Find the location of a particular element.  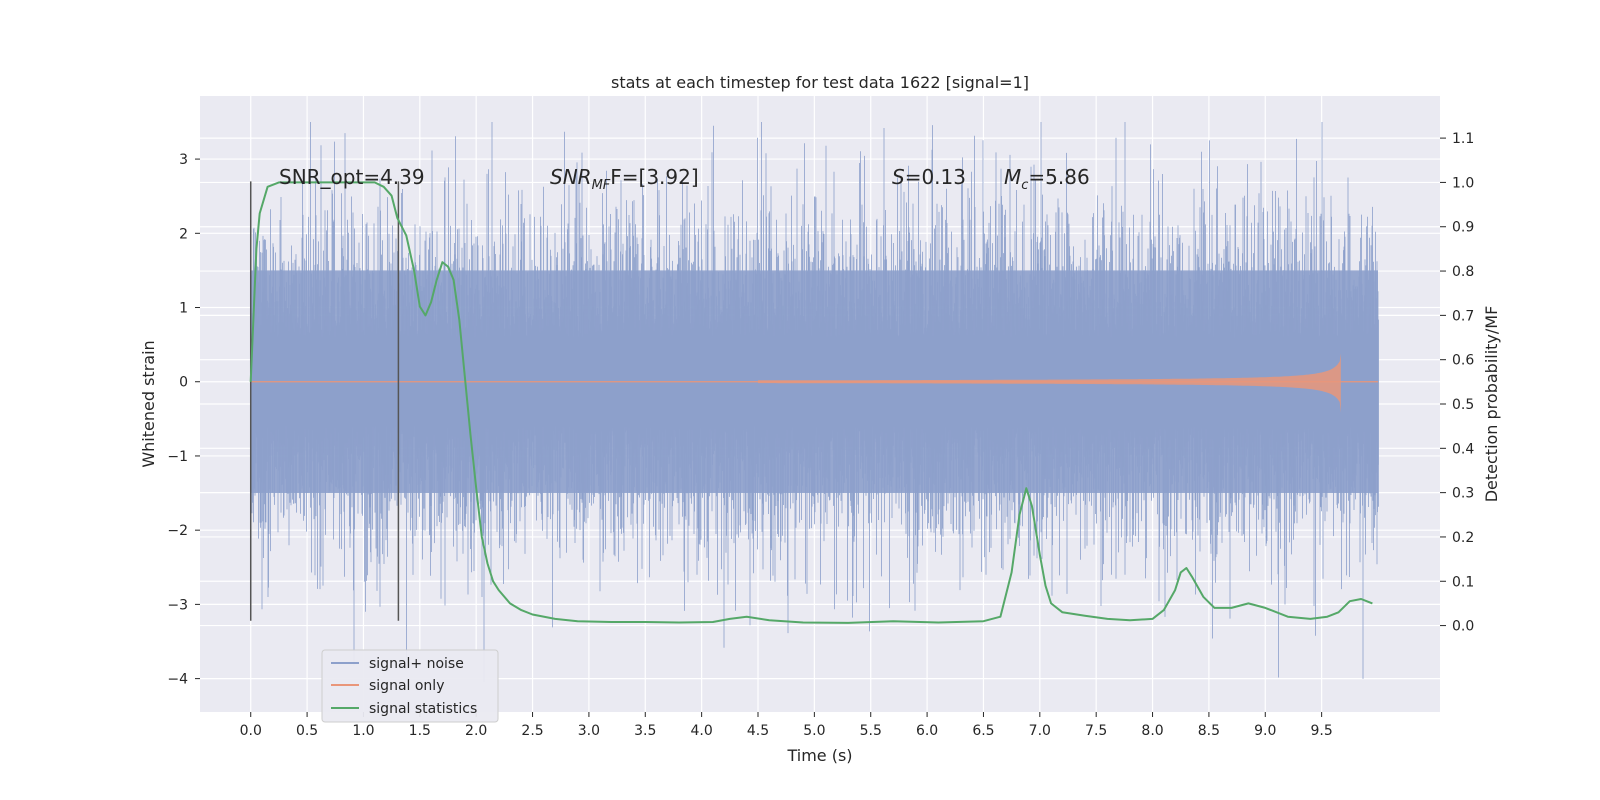

x-tick-label: 9.0 is located at coordinates (1265, 731).